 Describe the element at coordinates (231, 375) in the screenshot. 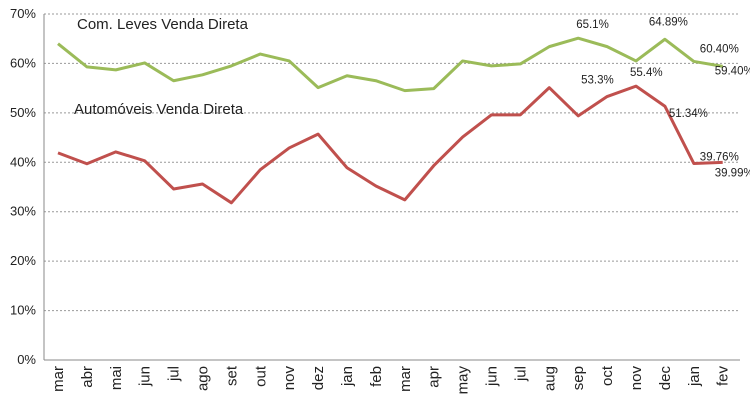

I see `x-tick-label: set` at that location.